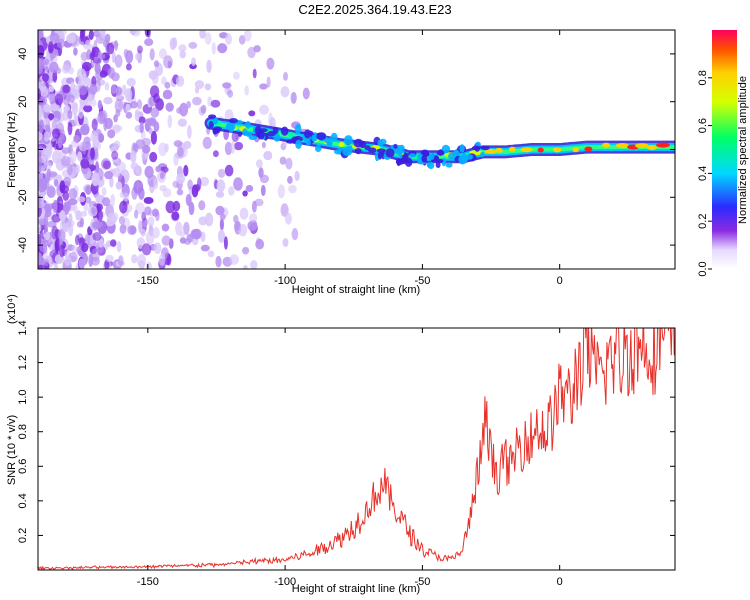  Describe the element at coordinates (703, 173) in the screenshot. I see `colorbar-tick-label: 0.4` at that location.